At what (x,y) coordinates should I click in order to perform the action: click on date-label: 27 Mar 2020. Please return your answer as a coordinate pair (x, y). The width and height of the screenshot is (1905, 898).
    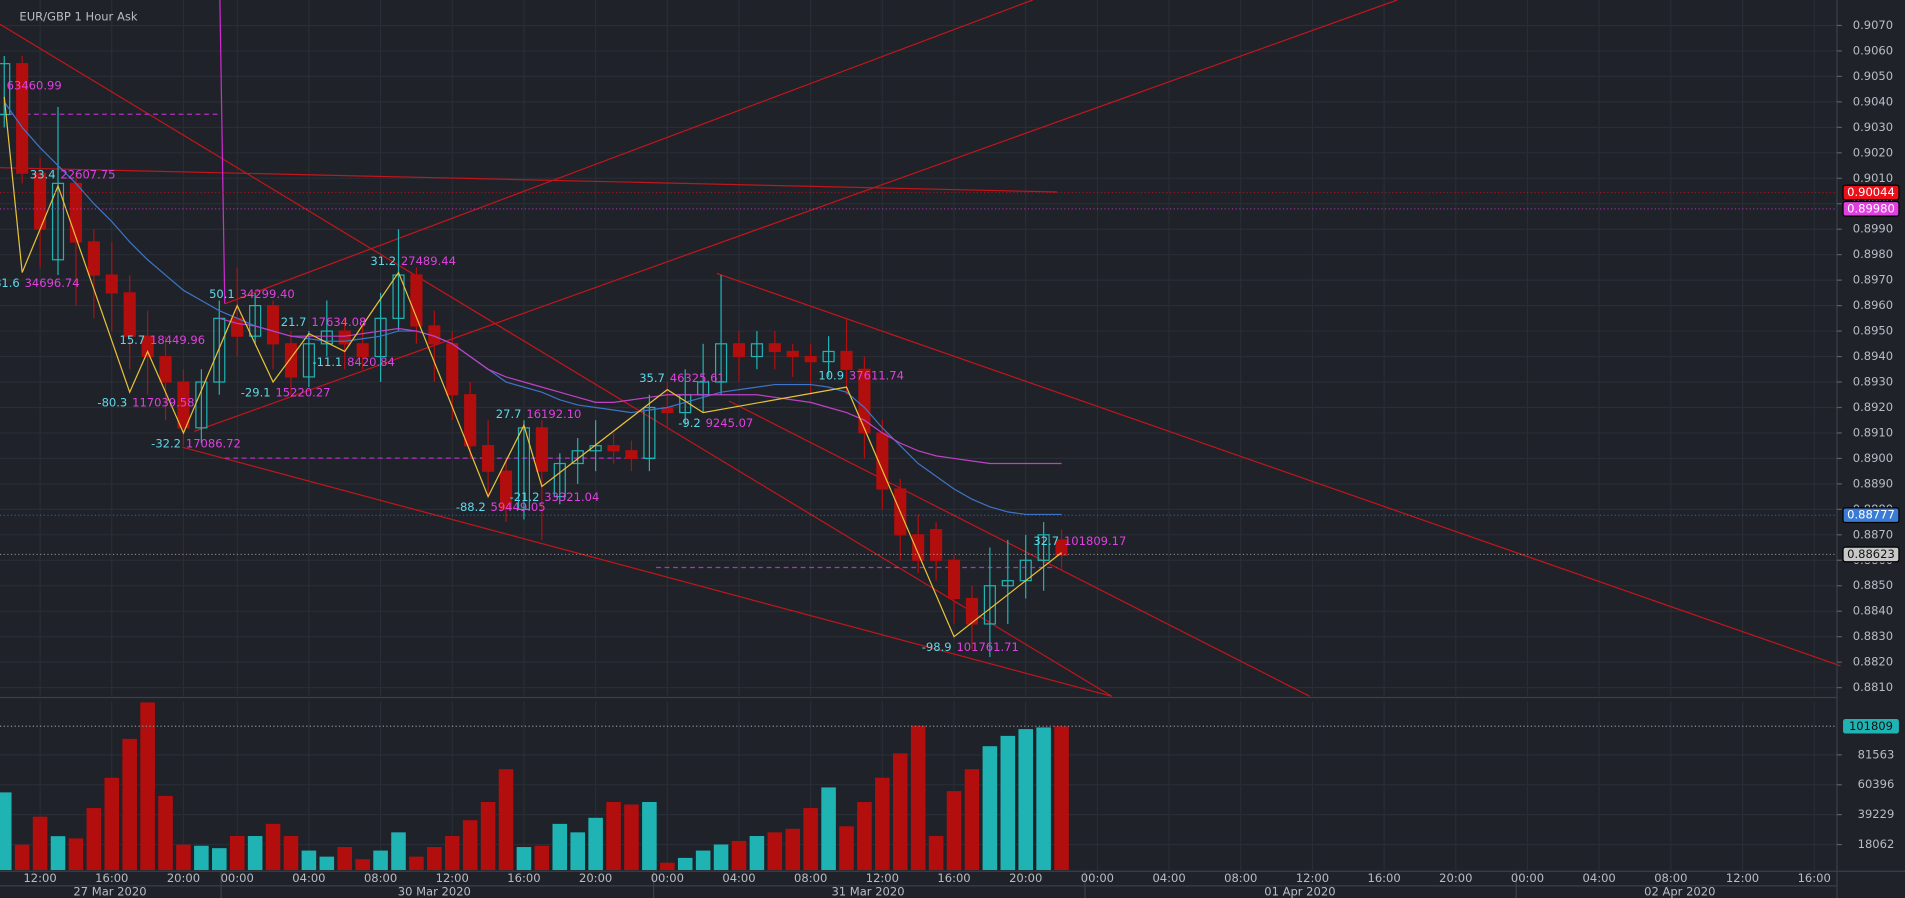
    Looking at the image, I should click on (109, 891).